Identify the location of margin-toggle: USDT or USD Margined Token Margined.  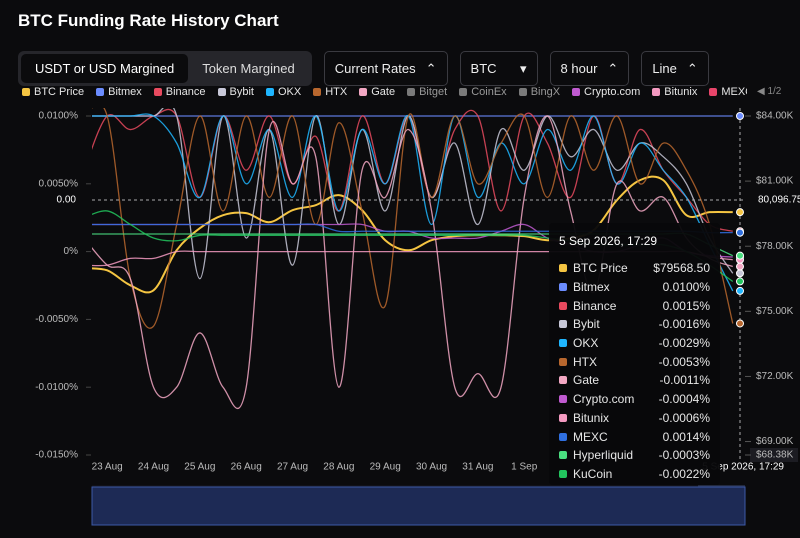
(165, 68).